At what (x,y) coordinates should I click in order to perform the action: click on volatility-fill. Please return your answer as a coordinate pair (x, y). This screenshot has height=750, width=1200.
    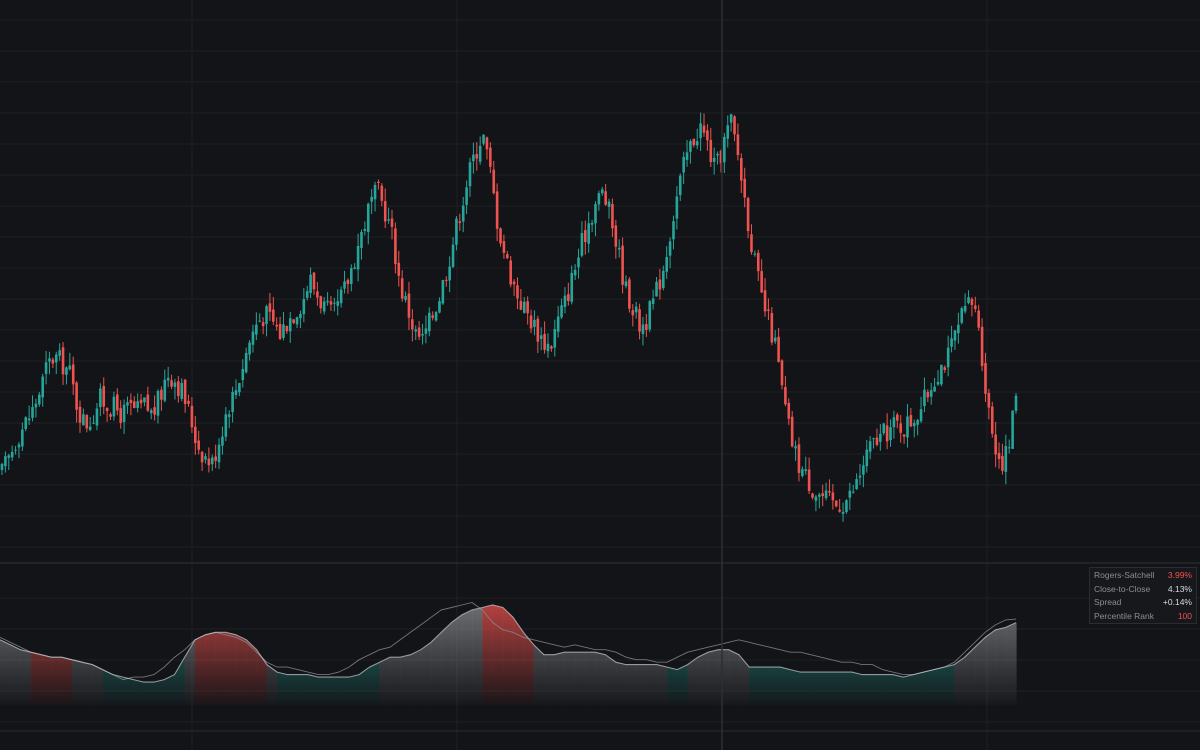
    Looking at the image, I should click on (508, 654).